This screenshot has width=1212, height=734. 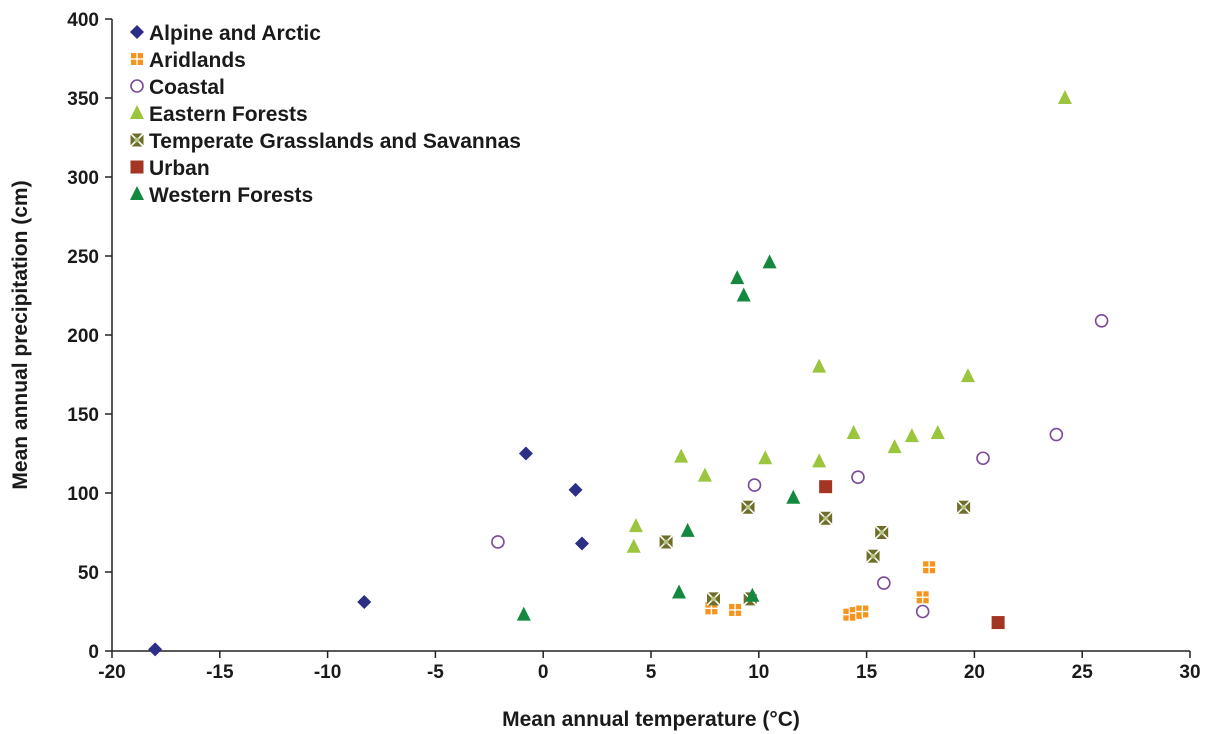 I want to click on x-tick-label: -20, so click(x=111, y=672).